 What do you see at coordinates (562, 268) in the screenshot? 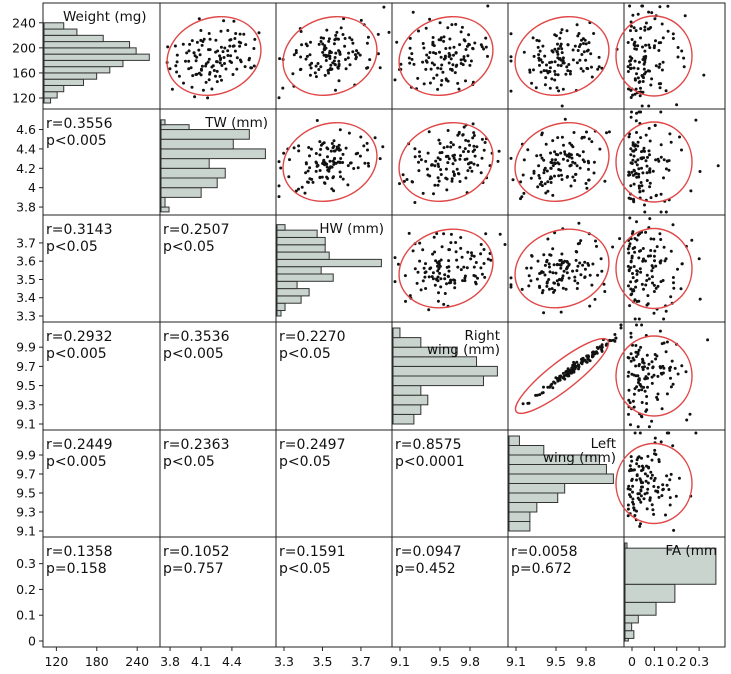
I see `confidence-ellipse` at bounding box center [562, 268].